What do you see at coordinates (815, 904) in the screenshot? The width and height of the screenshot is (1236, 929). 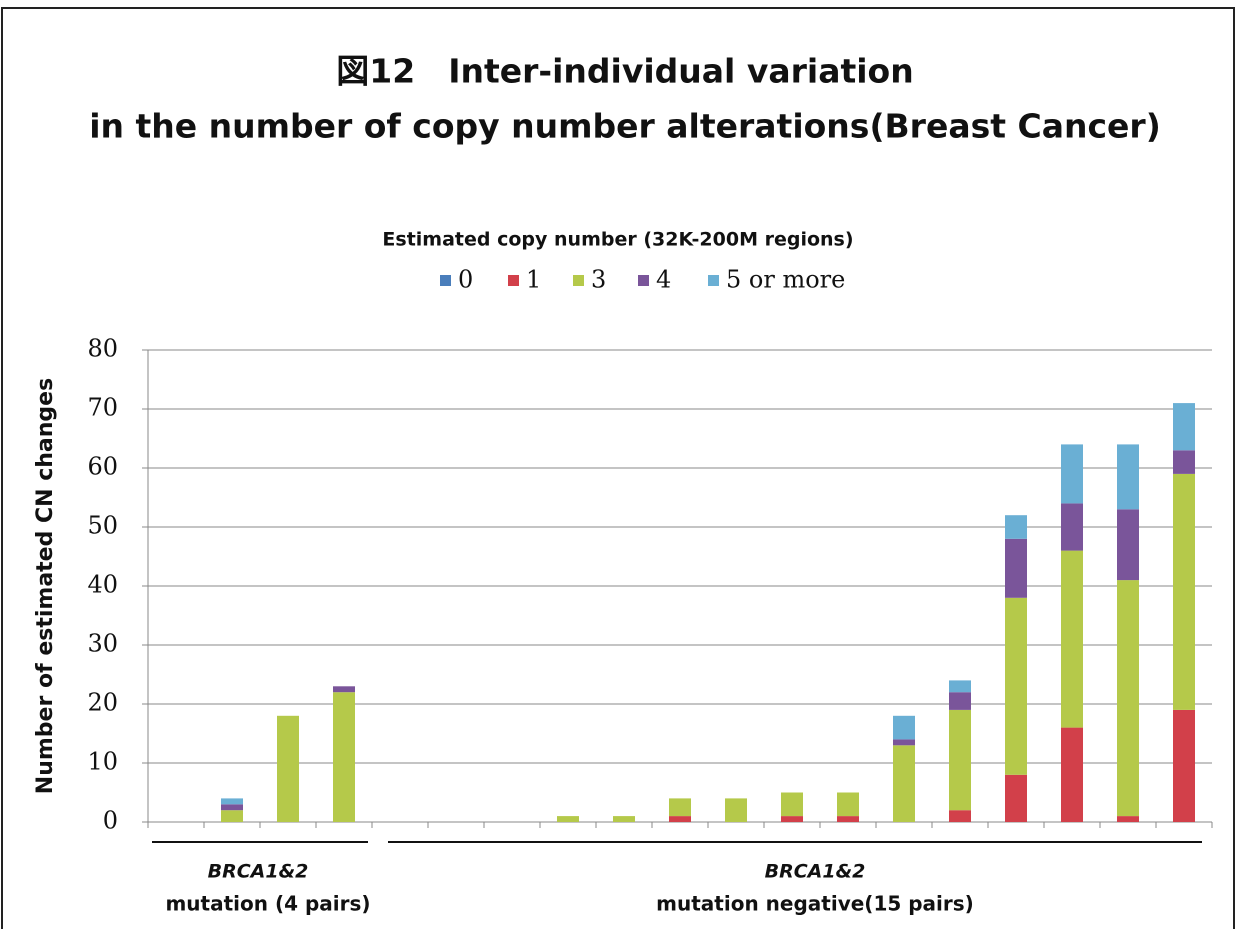 I see `group-label: mutation negative(15 pairs)` at bounding box center [815, 904].